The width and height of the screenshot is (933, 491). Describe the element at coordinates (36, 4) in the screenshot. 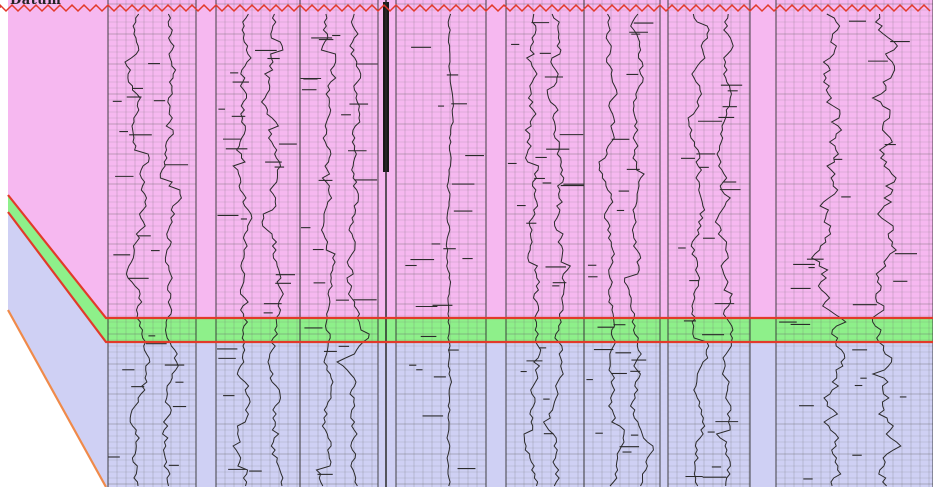

I see `datum-label: Datum` at that location.